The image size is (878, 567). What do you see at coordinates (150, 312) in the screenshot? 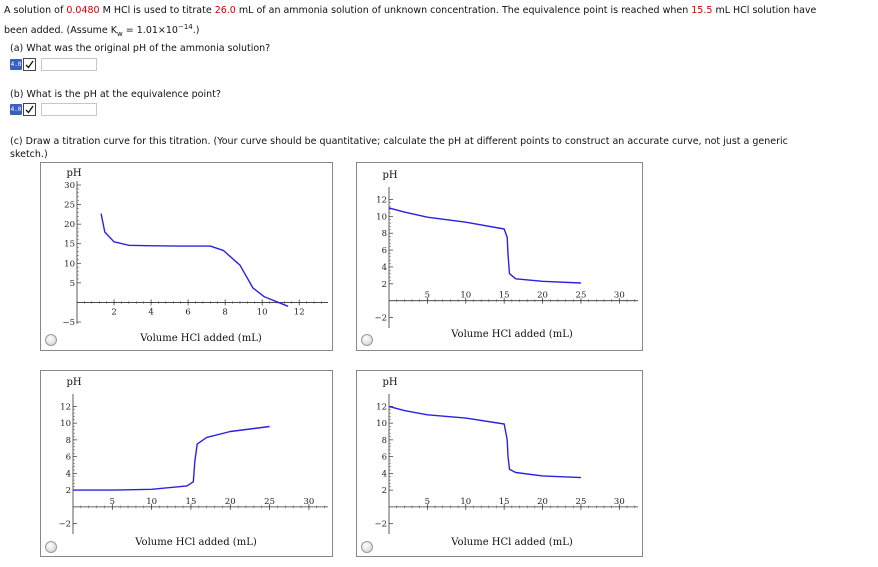
I see `x-tick-label: 4` at bounding box center [150, 312].